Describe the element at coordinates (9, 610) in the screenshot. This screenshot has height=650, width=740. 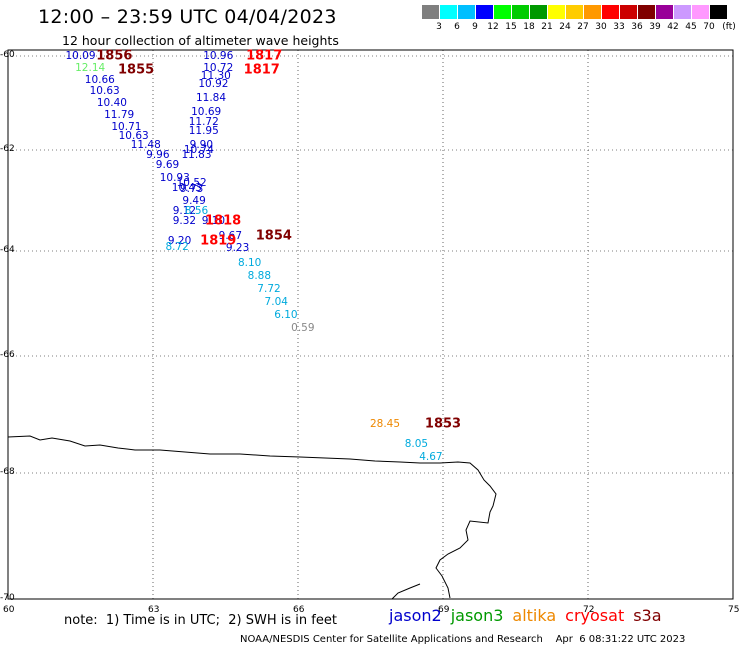
I see `lon-label: 60` at that location.